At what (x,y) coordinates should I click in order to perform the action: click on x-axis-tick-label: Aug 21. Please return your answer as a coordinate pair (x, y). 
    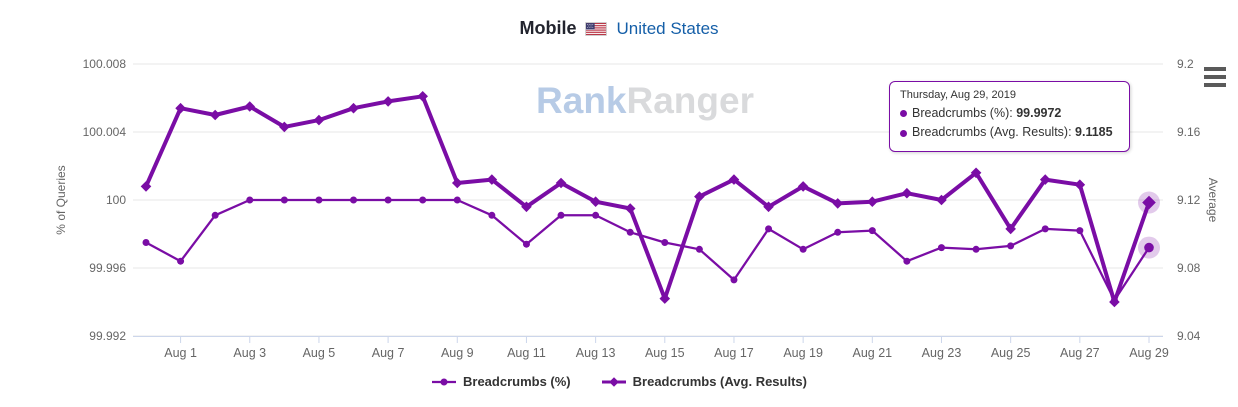
    Looking at the image, I should click on (872, 353).